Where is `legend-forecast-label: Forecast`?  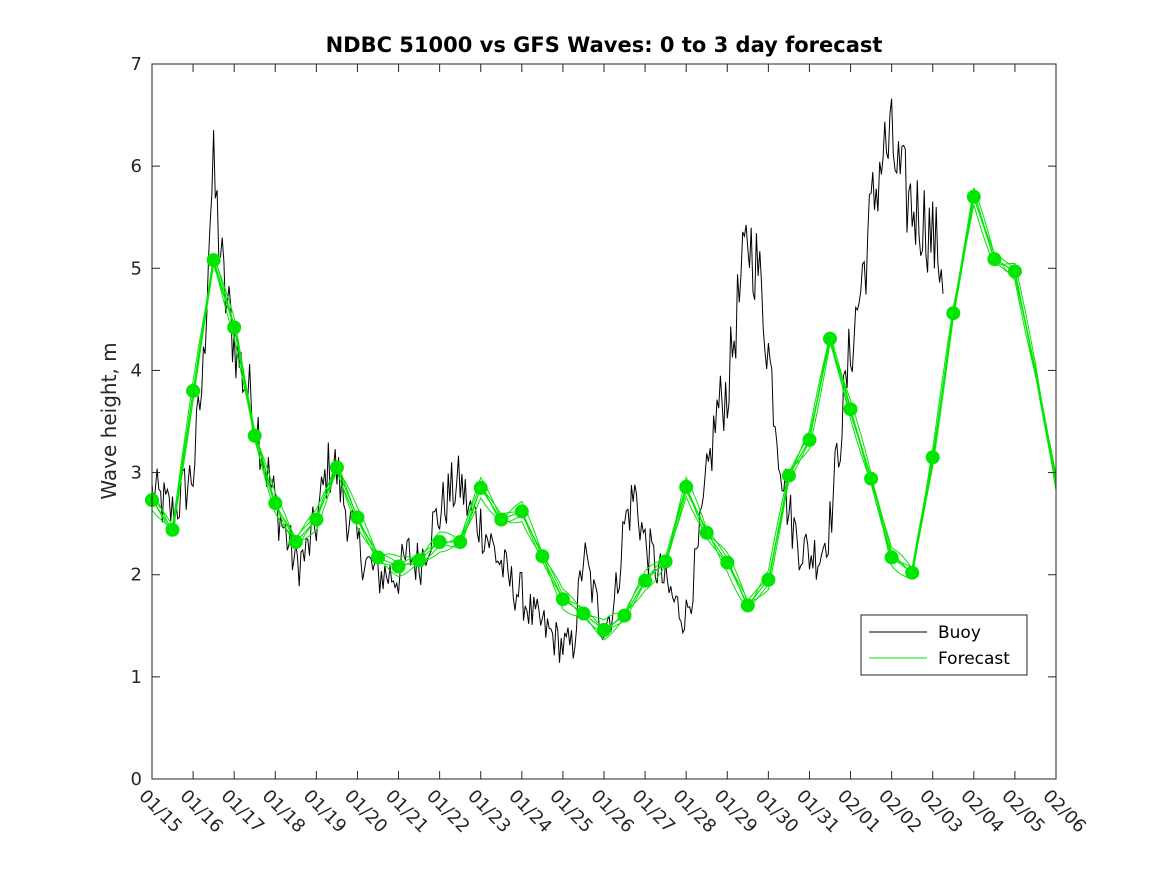
legend-forecast-label: Forecast is located at coordinates (974, 659).